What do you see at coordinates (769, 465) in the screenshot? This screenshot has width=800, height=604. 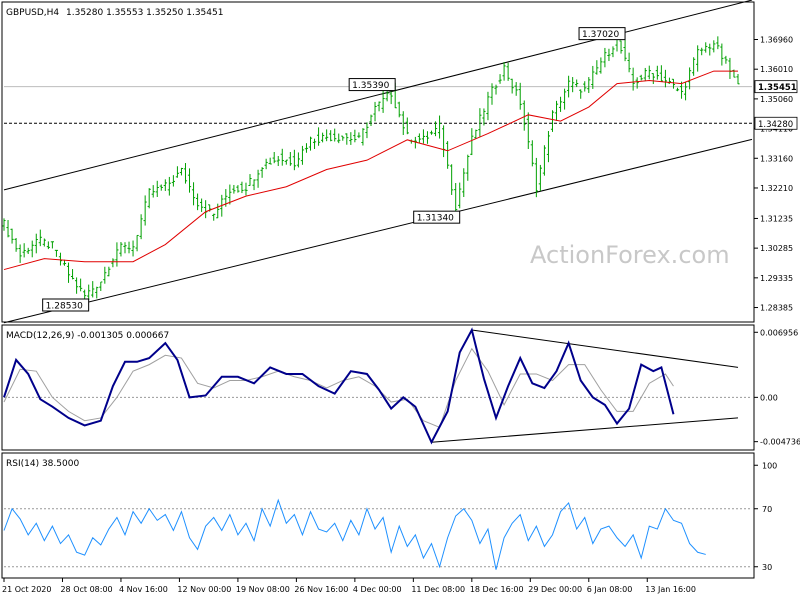 I see `rsi-y-tick-label: 100` at bounding box center [769, 465].